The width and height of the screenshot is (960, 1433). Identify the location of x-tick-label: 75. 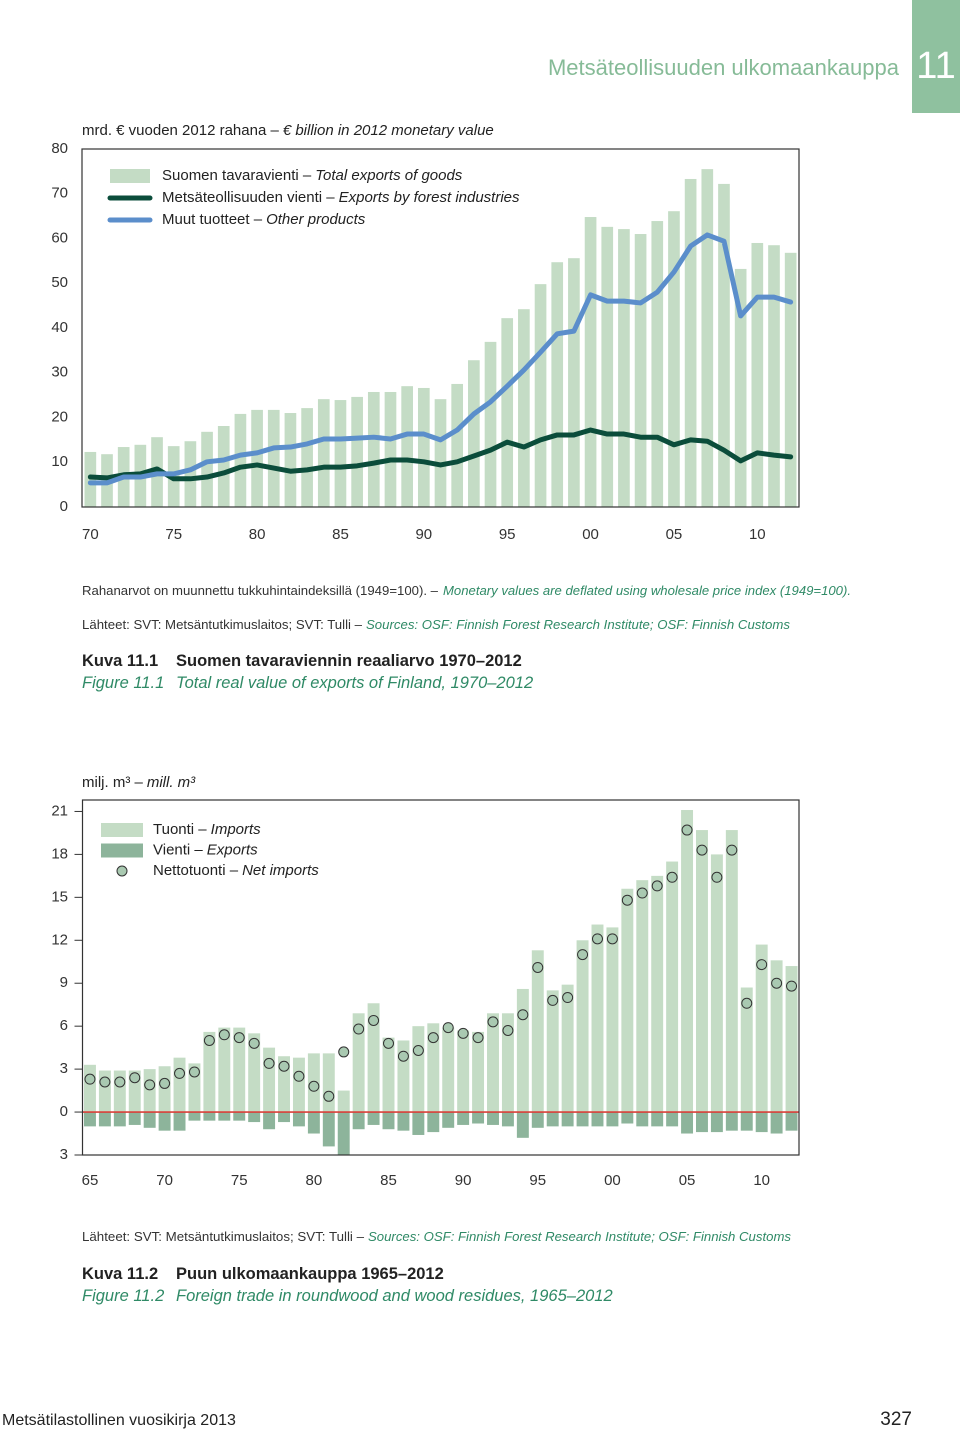
(173, 534).